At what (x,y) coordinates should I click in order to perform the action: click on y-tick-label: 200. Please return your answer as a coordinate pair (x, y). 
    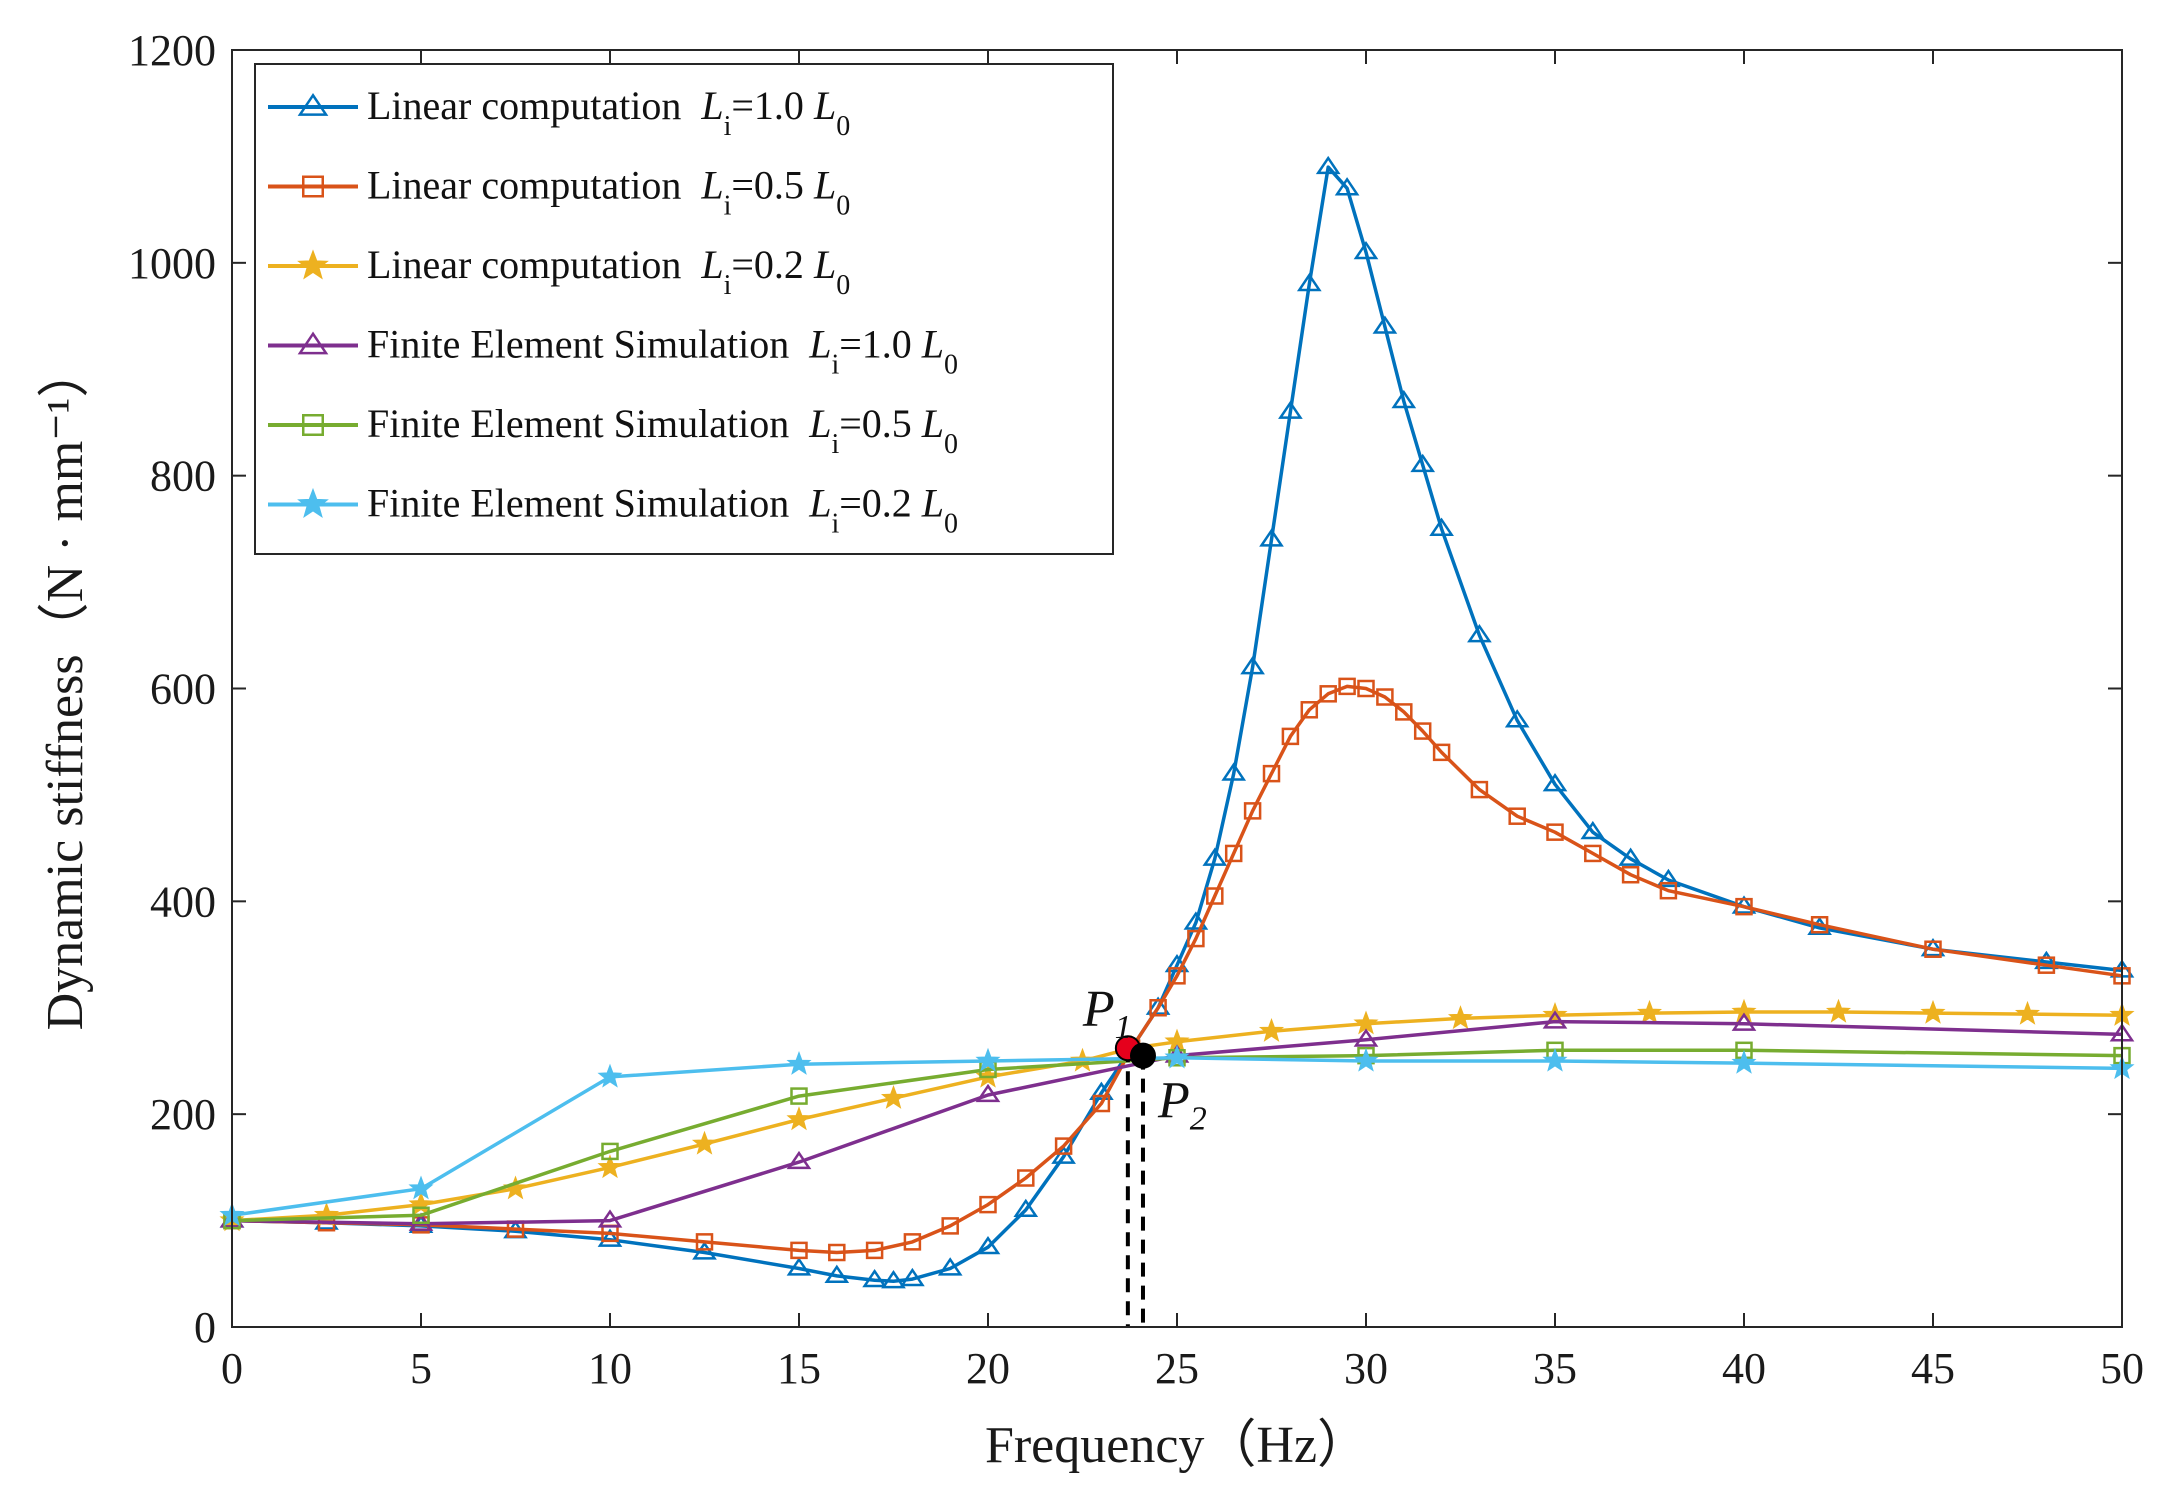
    Looking at the image, I should click on (183, 1114).